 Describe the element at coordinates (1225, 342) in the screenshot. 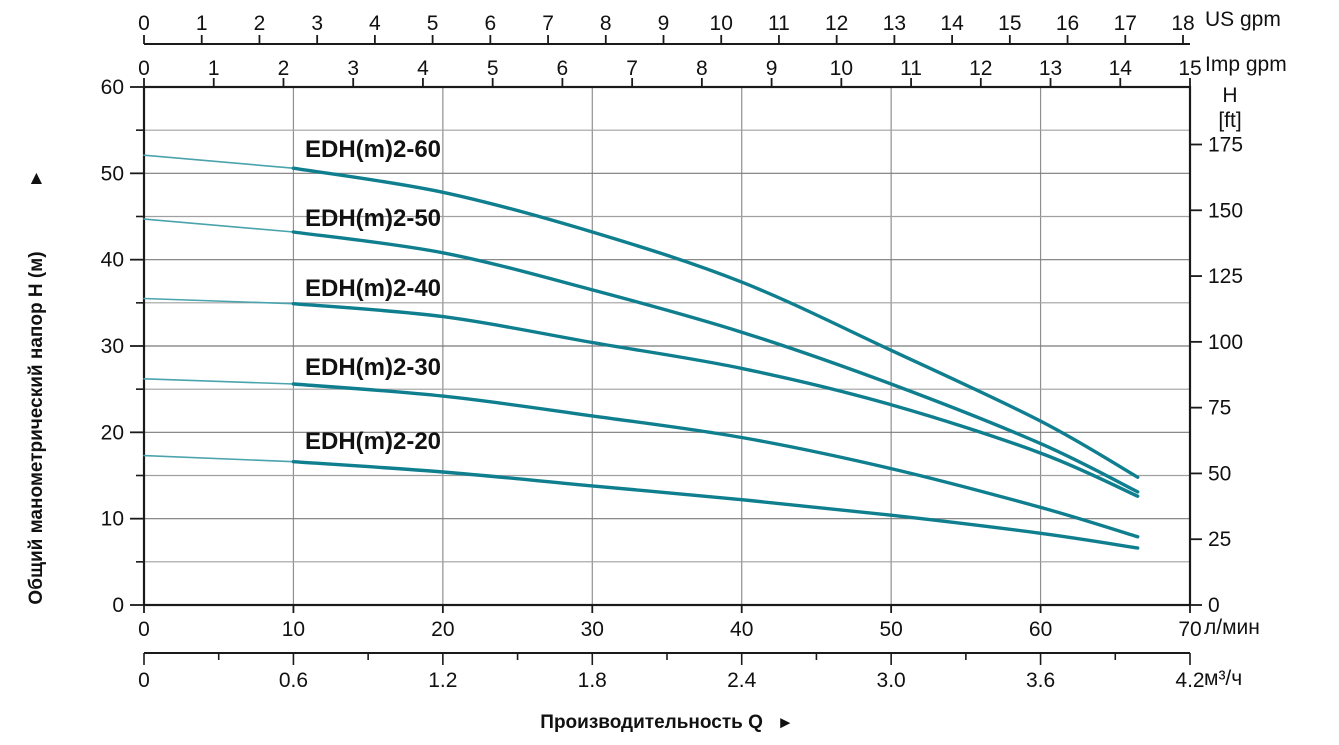

I see `h-ft-tick-label: 100` at that location.